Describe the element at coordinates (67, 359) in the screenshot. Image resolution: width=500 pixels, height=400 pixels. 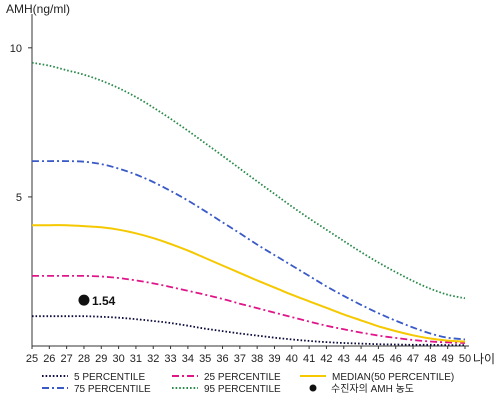
I see `x-tick-label: 27` at that location.